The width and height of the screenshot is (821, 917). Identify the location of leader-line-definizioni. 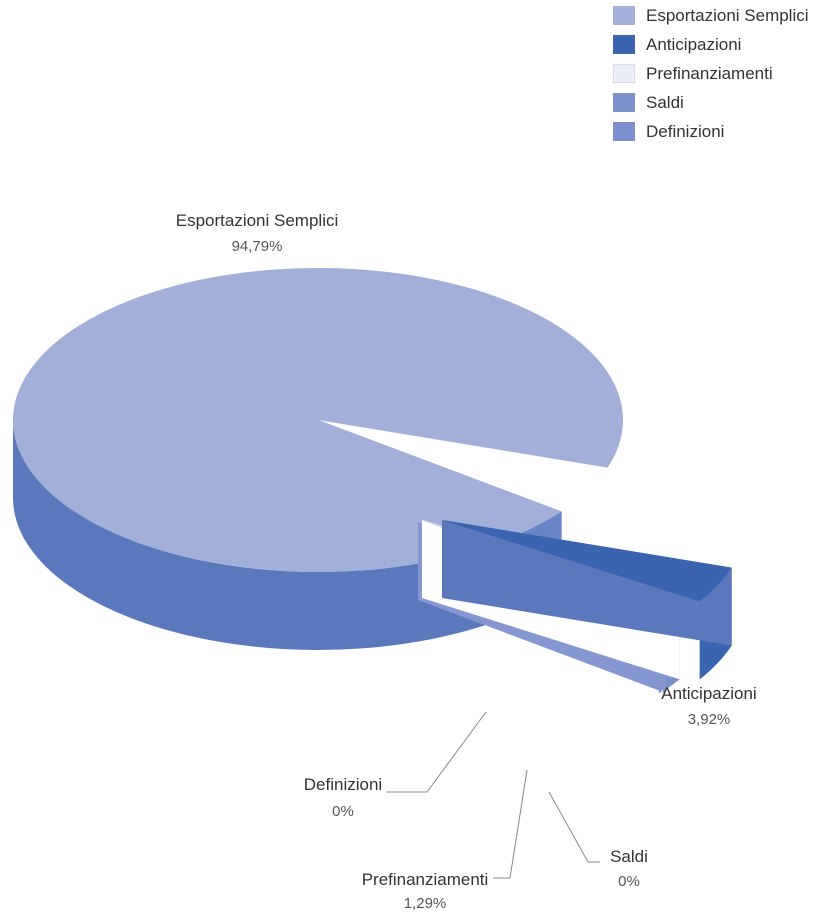
(436, 752).